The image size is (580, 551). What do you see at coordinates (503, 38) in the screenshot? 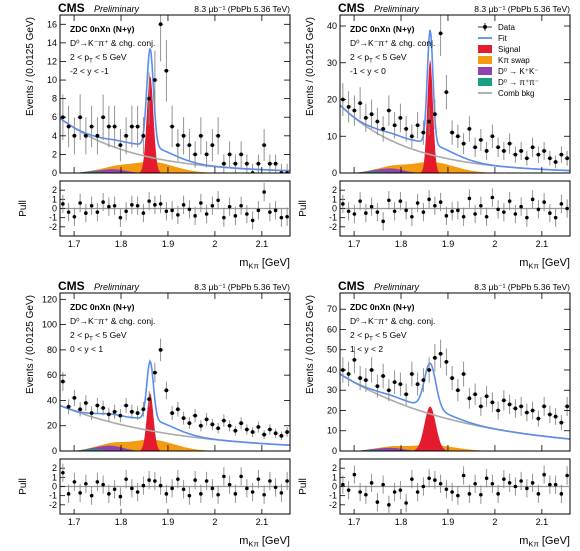
I see `legend-label: Fit` at bounding box center [503, 38].